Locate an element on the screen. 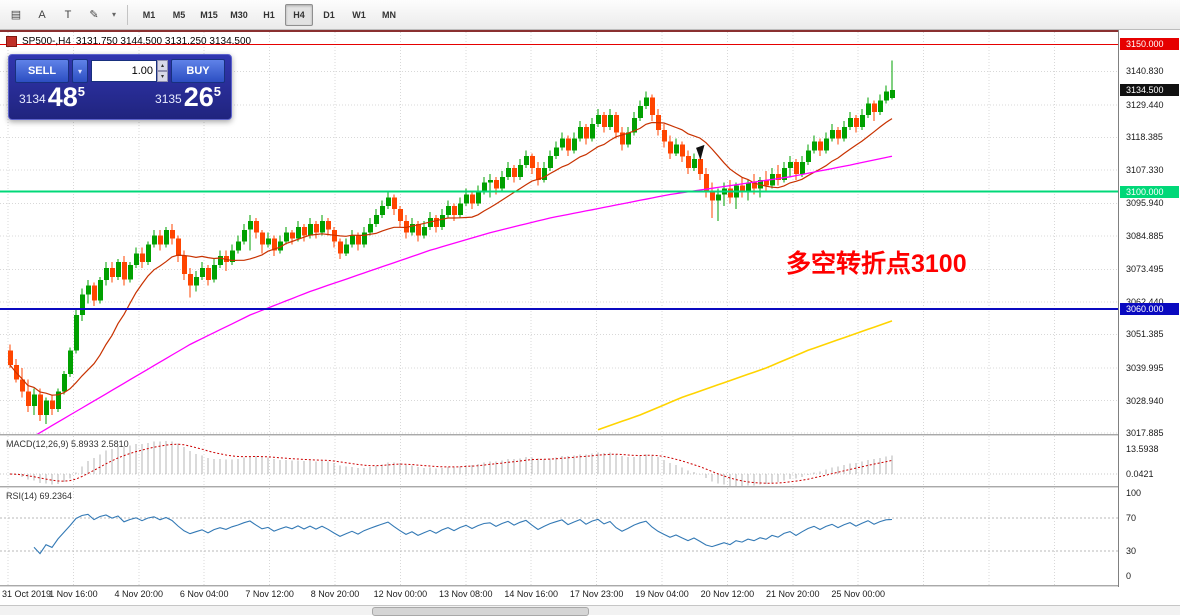 Image resolution: width=1180 pixels, height=616 pixels. chart-grid-icon: ▤ is located at coordinates (16, 15).